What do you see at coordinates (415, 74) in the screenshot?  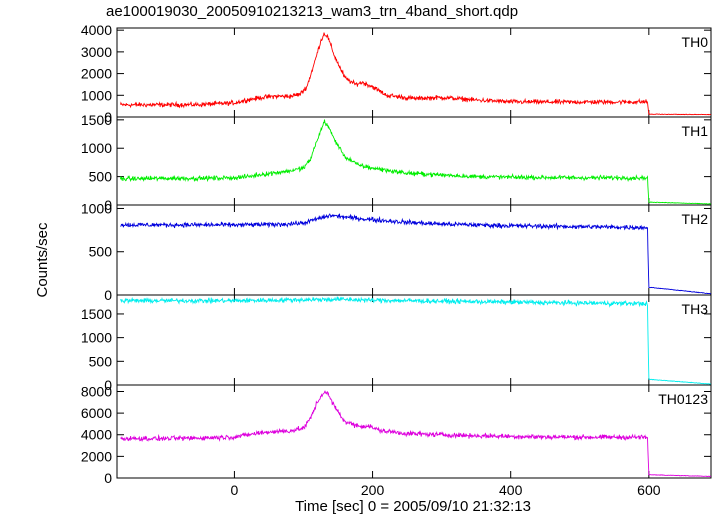 I see `series-line-th0` at bounding box center [415, 74].